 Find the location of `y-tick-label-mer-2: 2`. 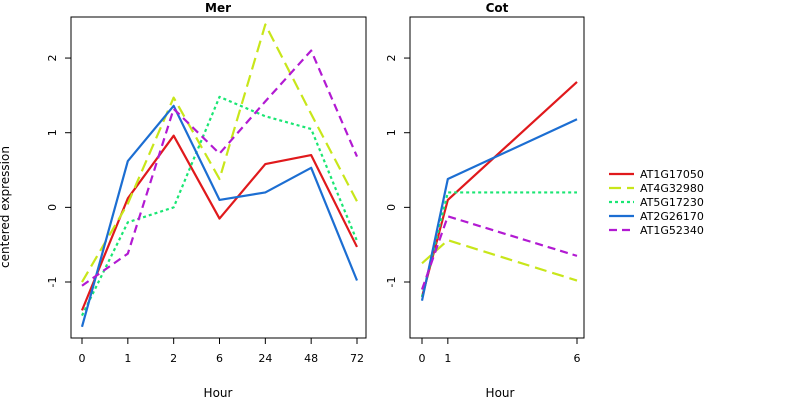

y-tick-label-mer-2: 2 is located at coordinates (52, 58).